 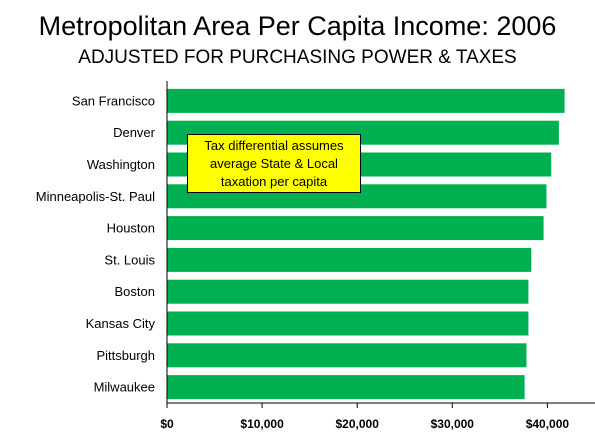 I want to click on category-label-pittsburgh: Pittsburgh, so click(x=125, y=355).